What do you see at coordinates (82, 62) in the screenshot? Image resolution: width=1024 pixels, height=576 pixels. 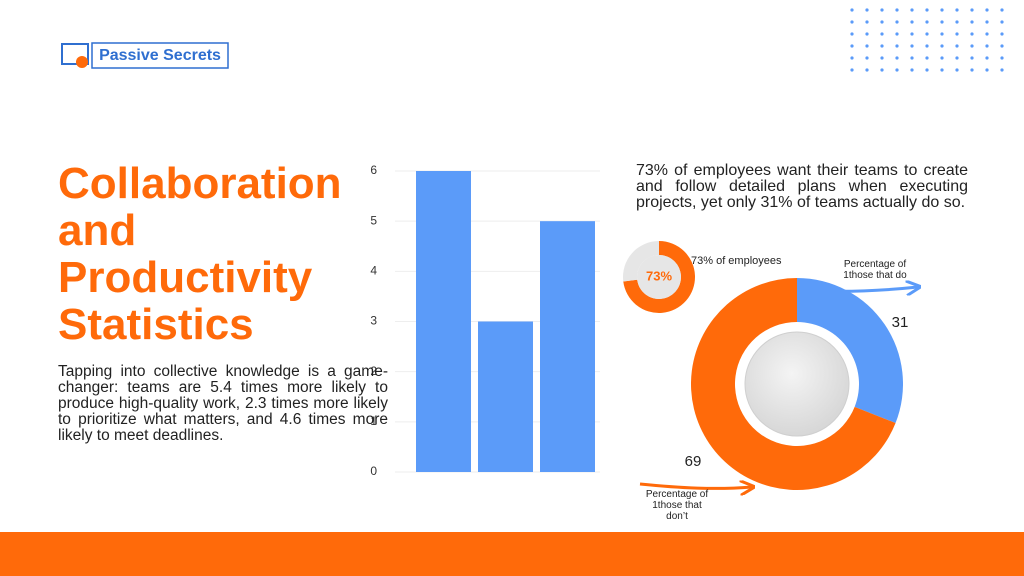 I see `logo-gear` at bounding box center [82, 62].